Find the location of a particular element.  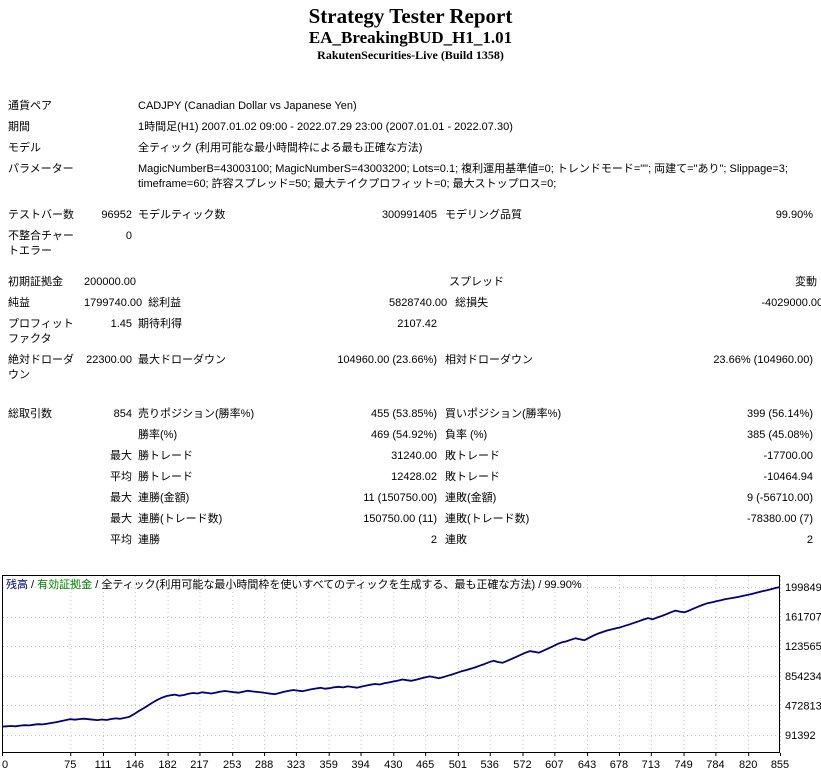

symbol-label: 通貨ペア is located at coordinates (30, 106).